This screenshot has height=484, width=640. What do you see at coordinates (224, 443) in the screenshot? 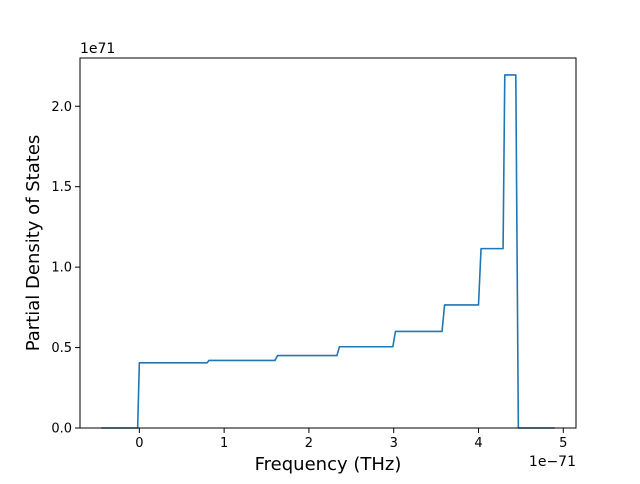
I see `x-tick-label: 1` at bounding box center [224, 443].